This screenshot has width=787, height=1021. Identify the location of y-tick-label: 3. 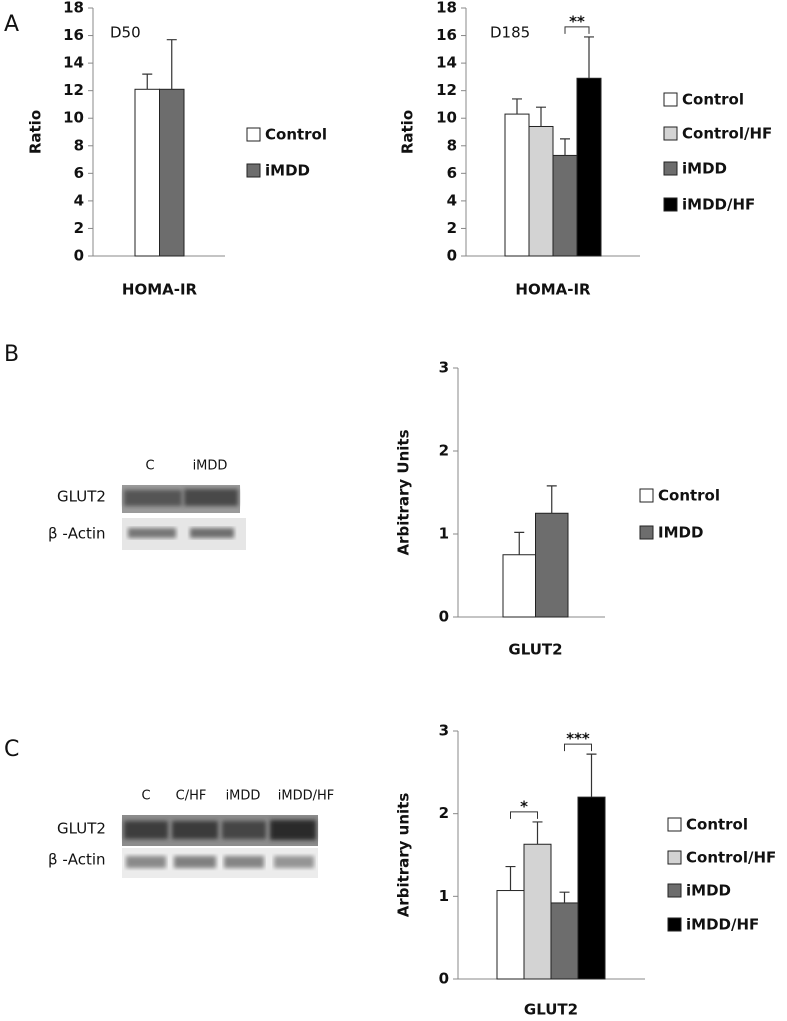
(444, 731).